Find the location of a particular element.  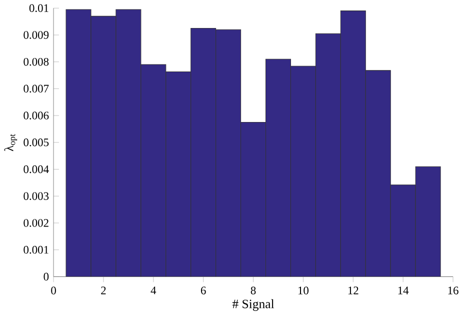

y-tick-label: 0.009 is located at coordinates (36, 35).